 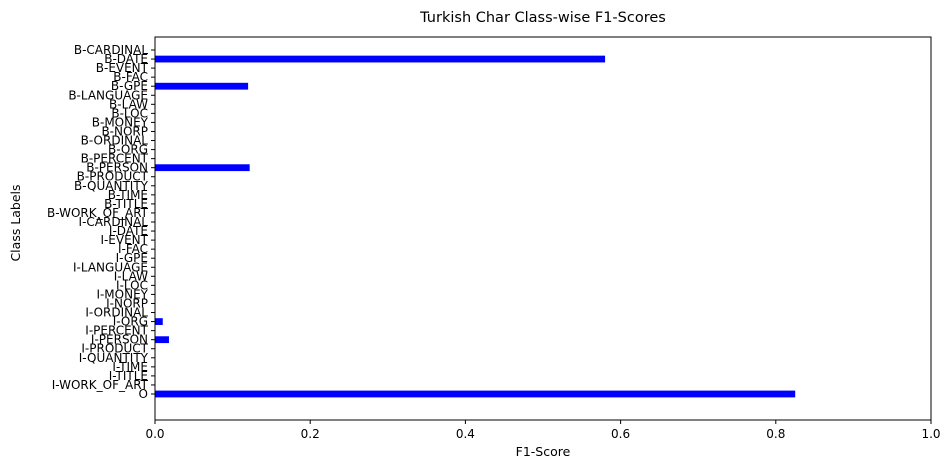 What do you see at coordinates (124, 131) in the screenshot?
I see `y-tick-label: B-NORP` at bounding box center [124, 131].